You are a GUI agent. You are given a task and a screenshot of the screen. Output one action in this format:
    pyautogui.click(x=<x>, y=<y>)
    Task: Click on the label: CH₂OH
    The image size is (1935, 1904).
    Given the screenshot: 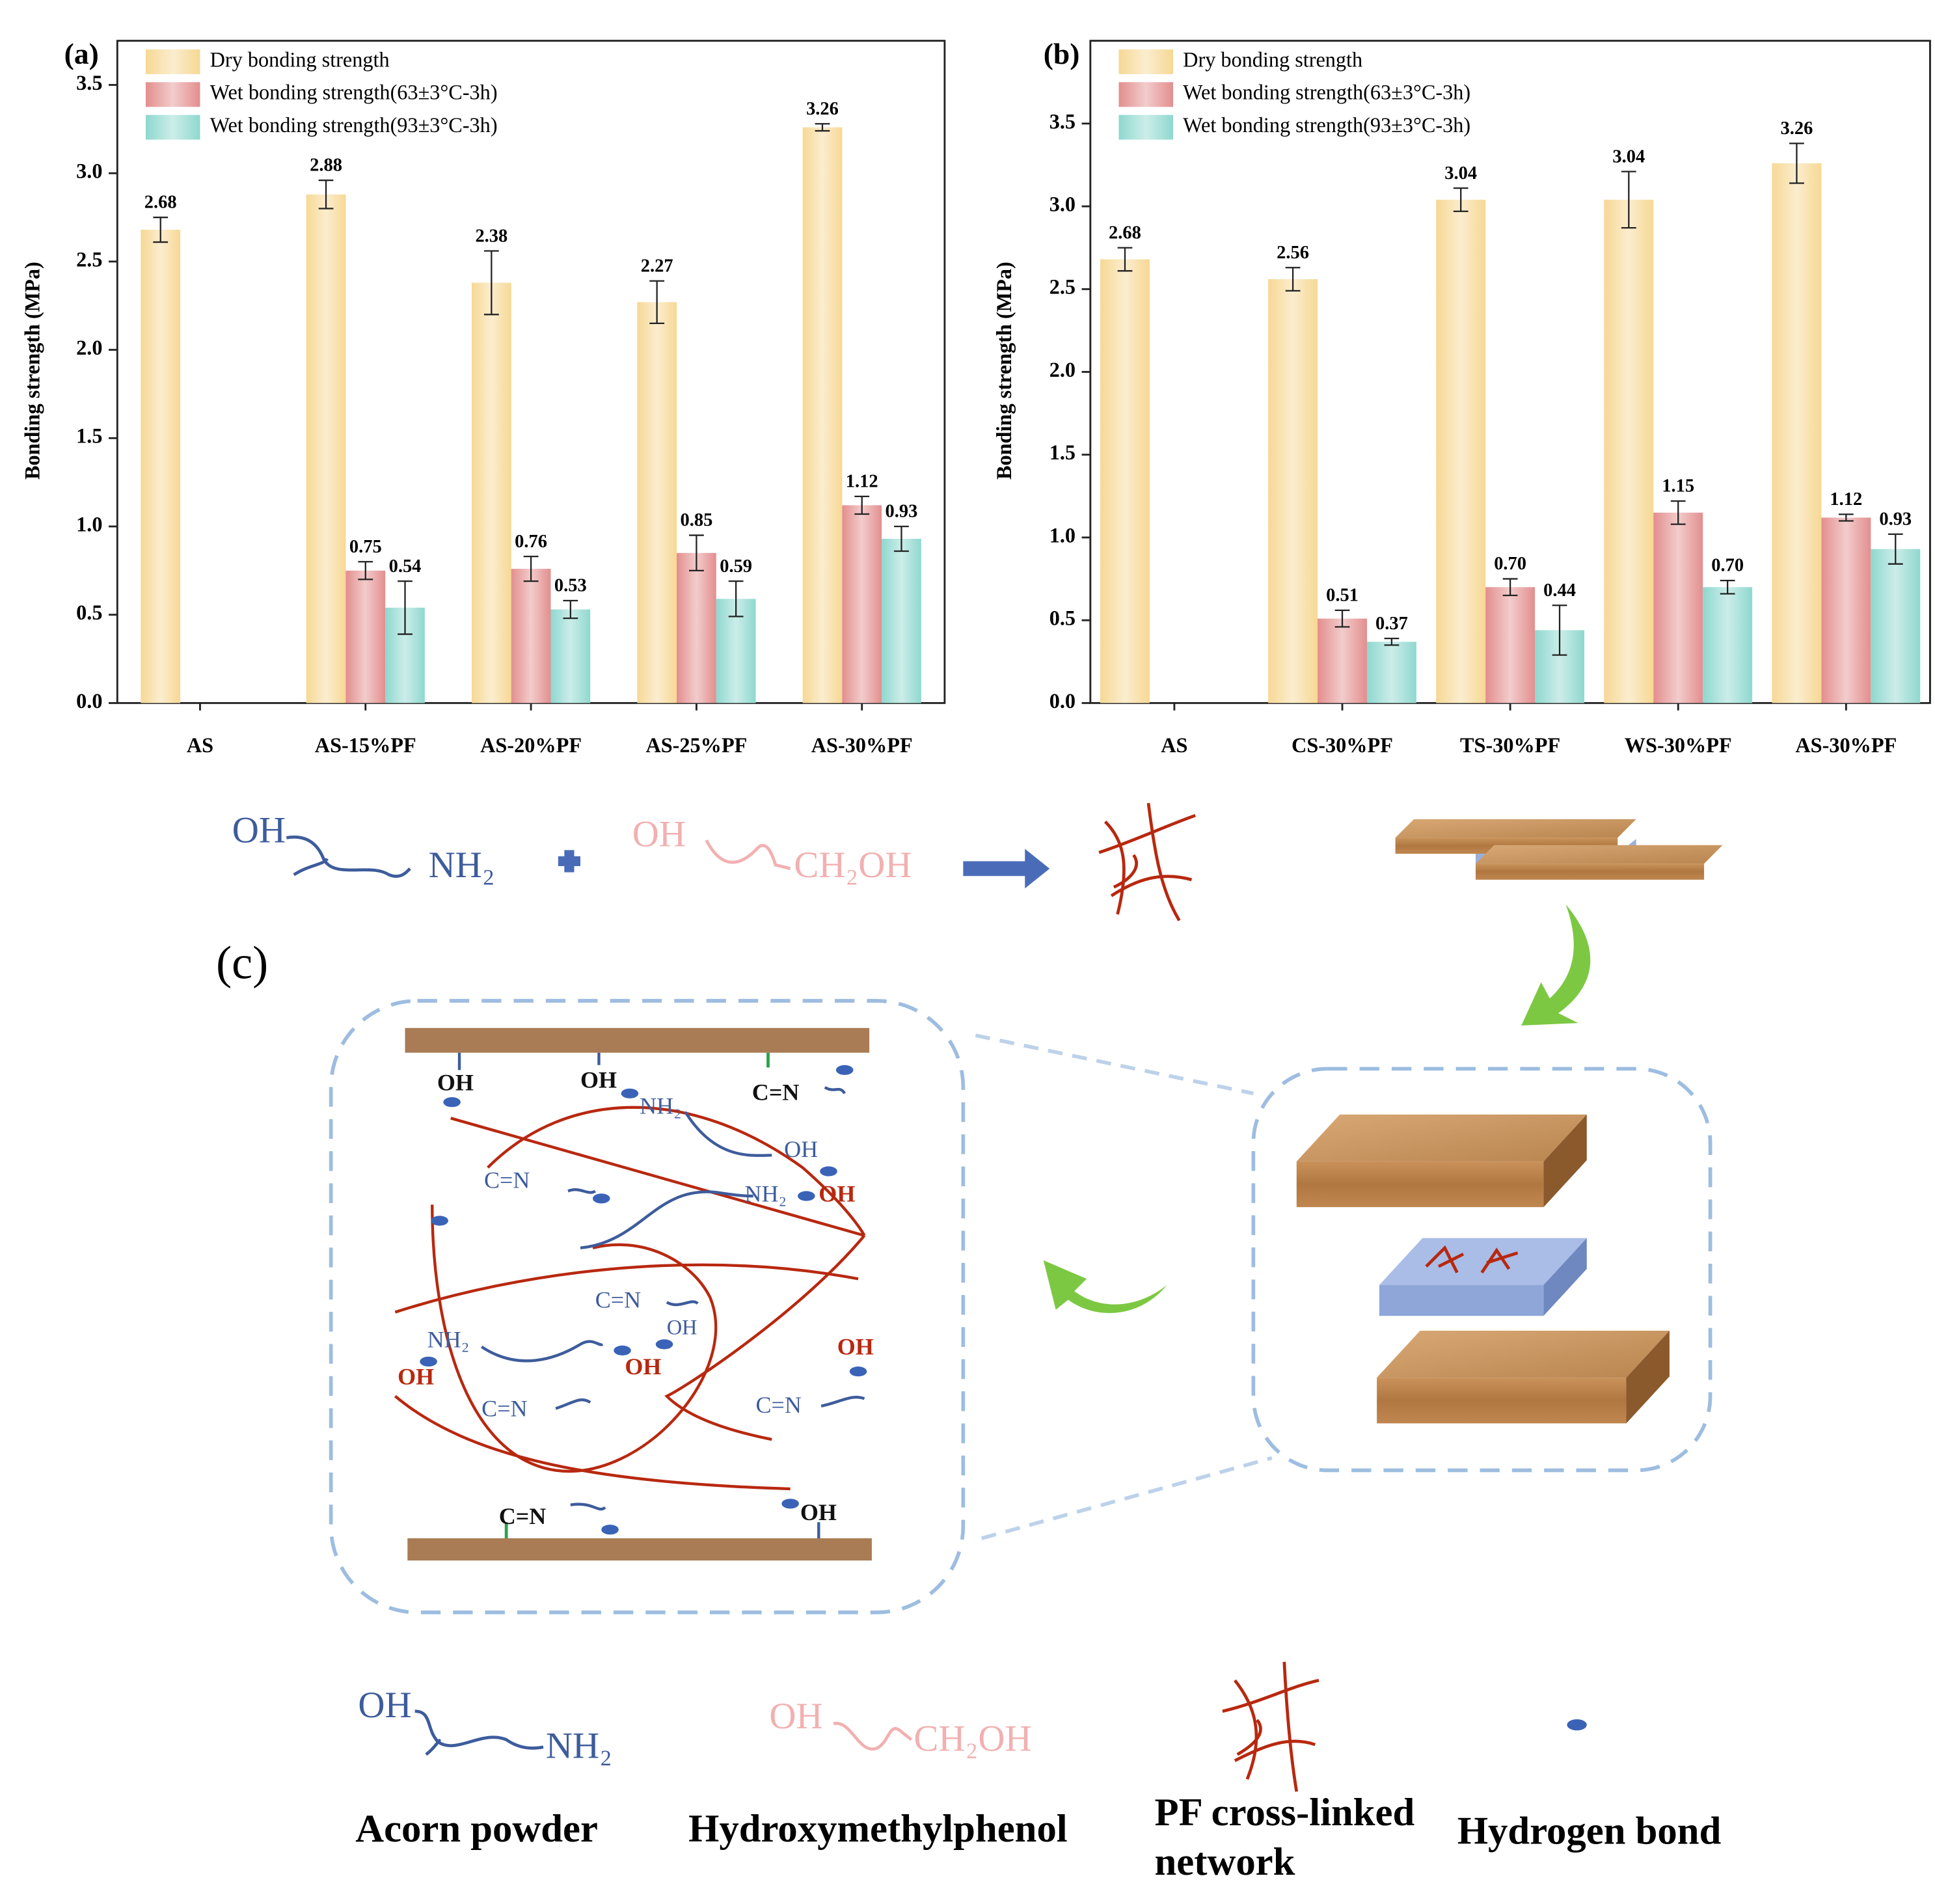 What is the action you would take?
    pyautogui.click(x=972, y=1738)
    